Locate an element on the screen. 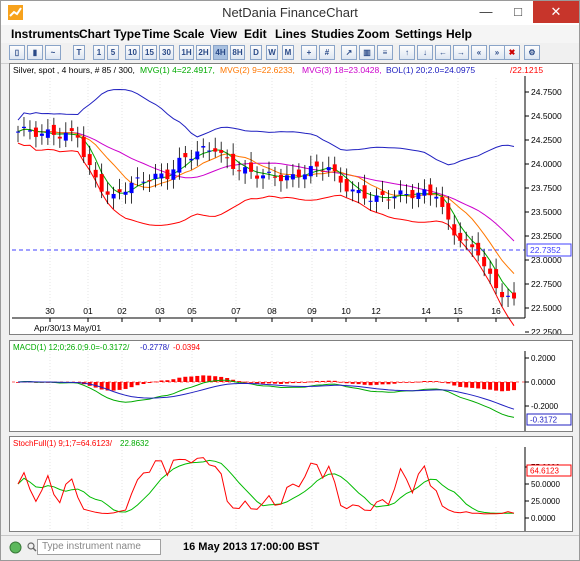  app-logo-icon is located at coordinates (15, 12).